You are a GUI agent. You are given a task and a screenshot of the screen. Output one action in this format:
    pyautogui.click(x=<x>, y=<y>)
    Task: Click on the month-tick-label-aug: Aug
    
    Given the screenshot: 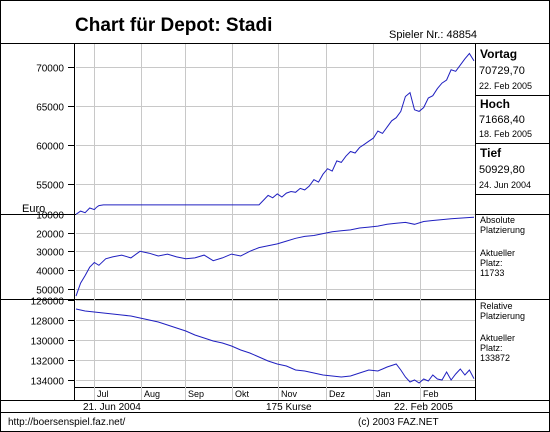 What is the action you would take?
    pyautogui.click(x=152, y=394)
    